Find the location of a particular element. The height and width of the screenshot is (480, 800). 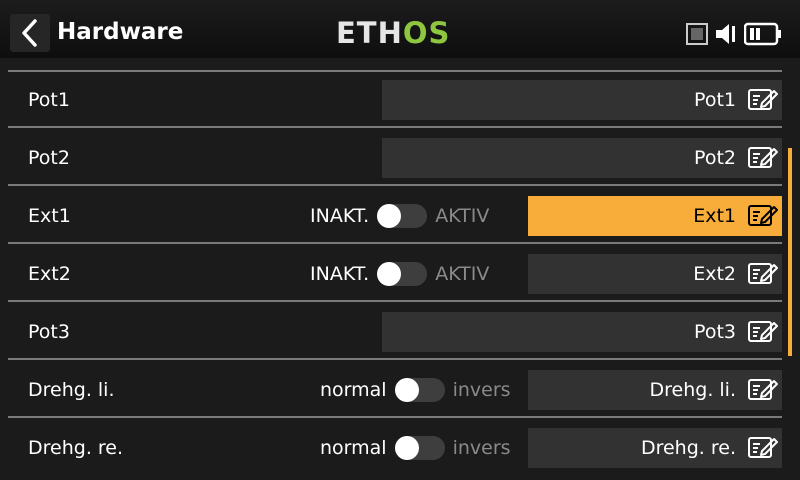

scrollbar is located at coordinates (790, 252).